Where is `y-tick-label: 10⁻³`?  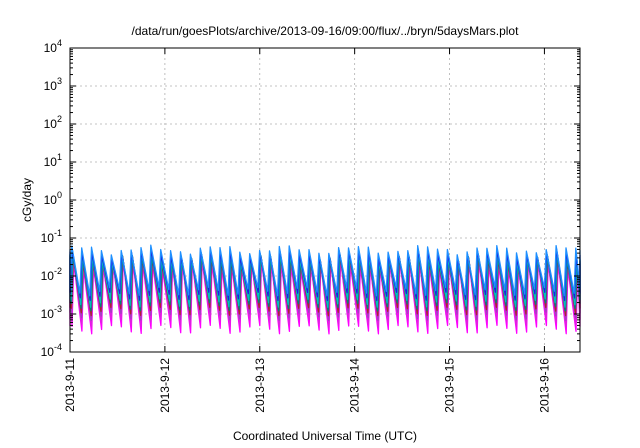 y-tick-label: 10⁻³ is located at coordinates (51, 312).